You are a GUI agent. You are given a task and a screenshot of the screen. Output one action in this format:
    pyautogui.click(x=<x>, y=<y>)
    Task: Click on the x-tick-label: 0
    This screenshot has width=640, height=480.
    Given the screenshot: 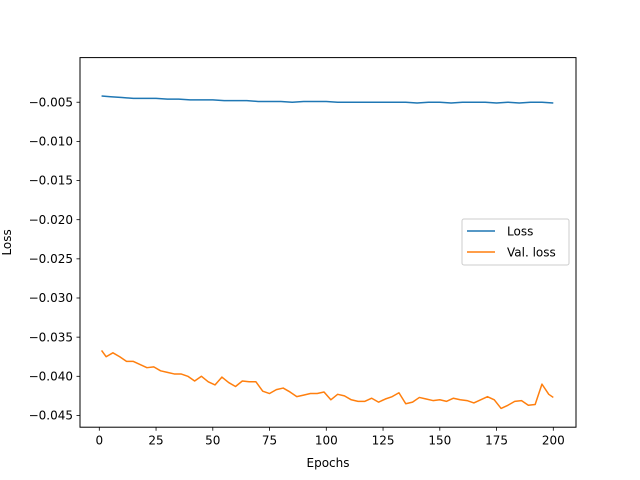 What is the action you would take?
    pyautogui.click(x=99, y=441)
    